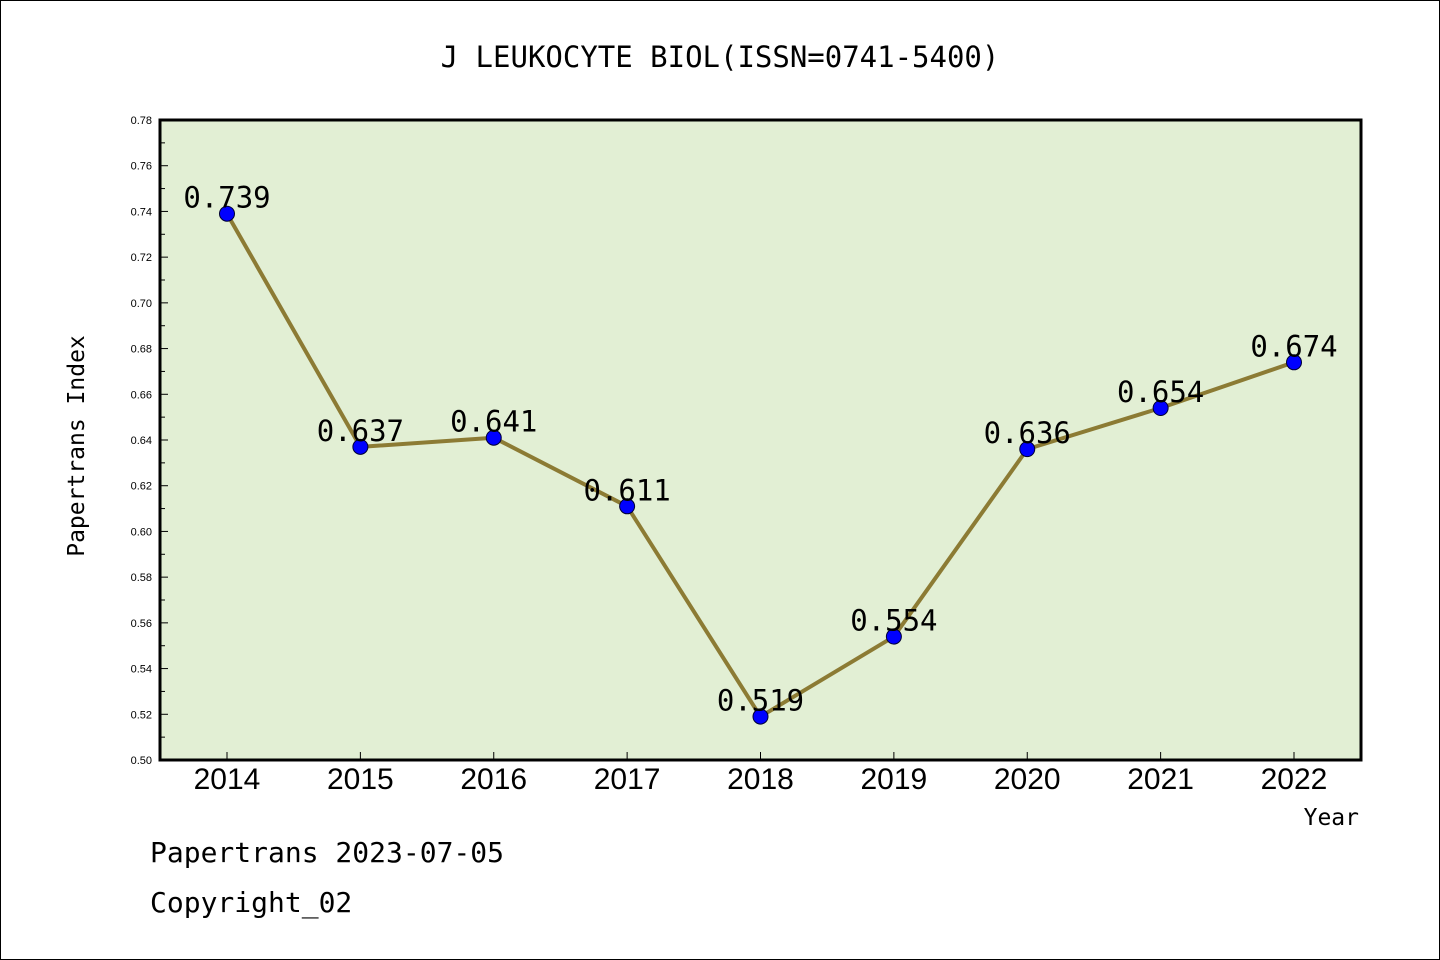 This screenshot has height=960, width=1440. What do you see at coordinates (141, 670) in the screenshot?
I see `y-tick-label: 0.54` at bounding box center [141, 670].